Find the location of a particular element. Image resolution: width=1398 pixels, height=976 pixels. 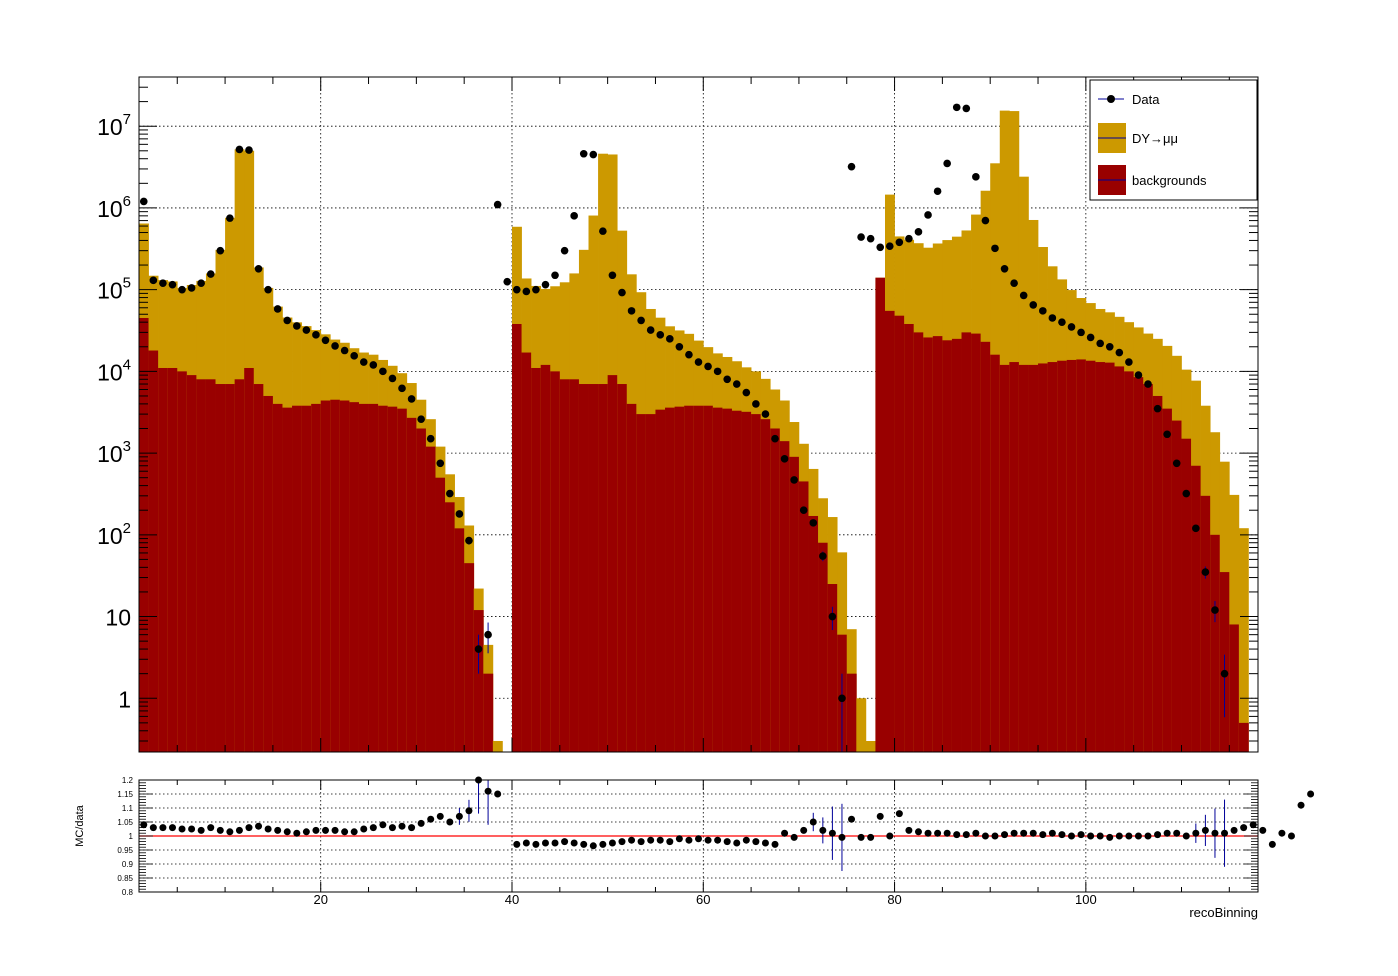

x-axis-label: recoBinning is located at coordinates (1223, 912).